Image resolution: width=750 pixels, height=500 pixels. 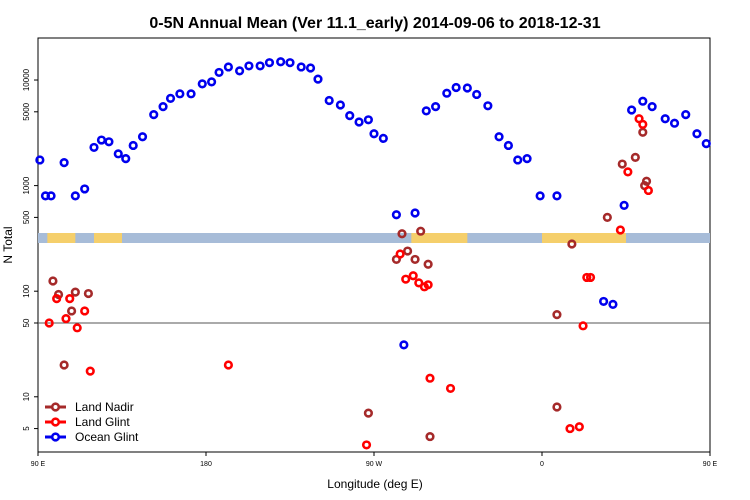 What do you see at coordinates (107, 437) in the screenshot?
I see `legend-label: Ocean Glint` at bounding box center [107, 437].